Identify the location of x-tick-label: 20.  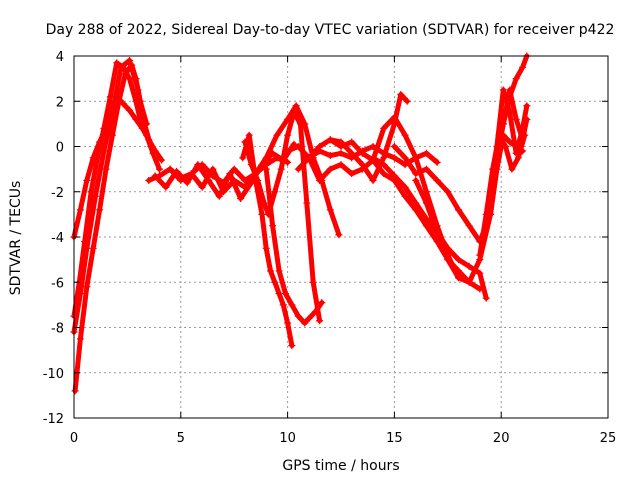
(501, 438).